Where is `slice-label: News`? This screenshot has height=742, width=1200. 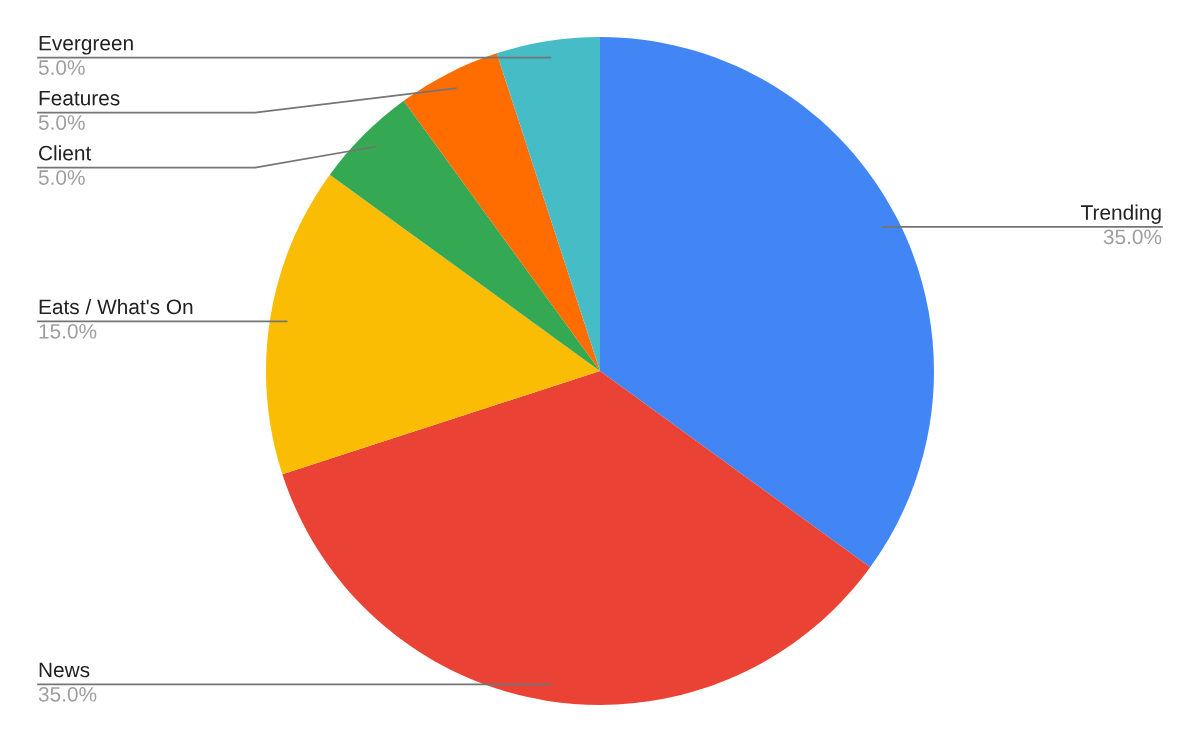 slice-label: News is located at coordinates (64, 670).